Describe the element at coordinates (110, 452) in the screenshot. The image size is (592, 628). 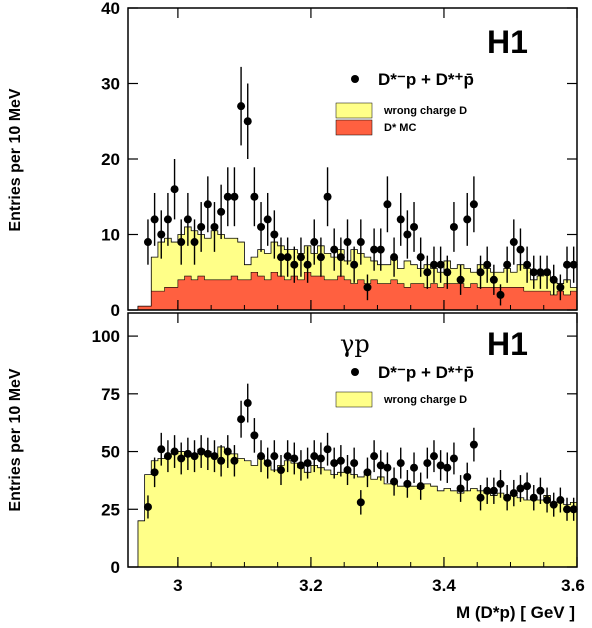
I see `bottom-y-tick-label: 50` at that location.